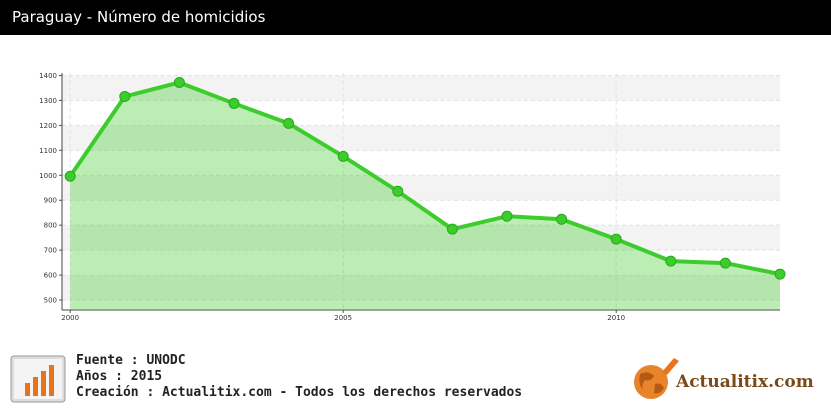 The width and height of the screenshot is (831, 412). What do you see at coordinates (50, 201) in the screenshot?
I see `y-tick-label: 900` at bounding box center [50, 201].